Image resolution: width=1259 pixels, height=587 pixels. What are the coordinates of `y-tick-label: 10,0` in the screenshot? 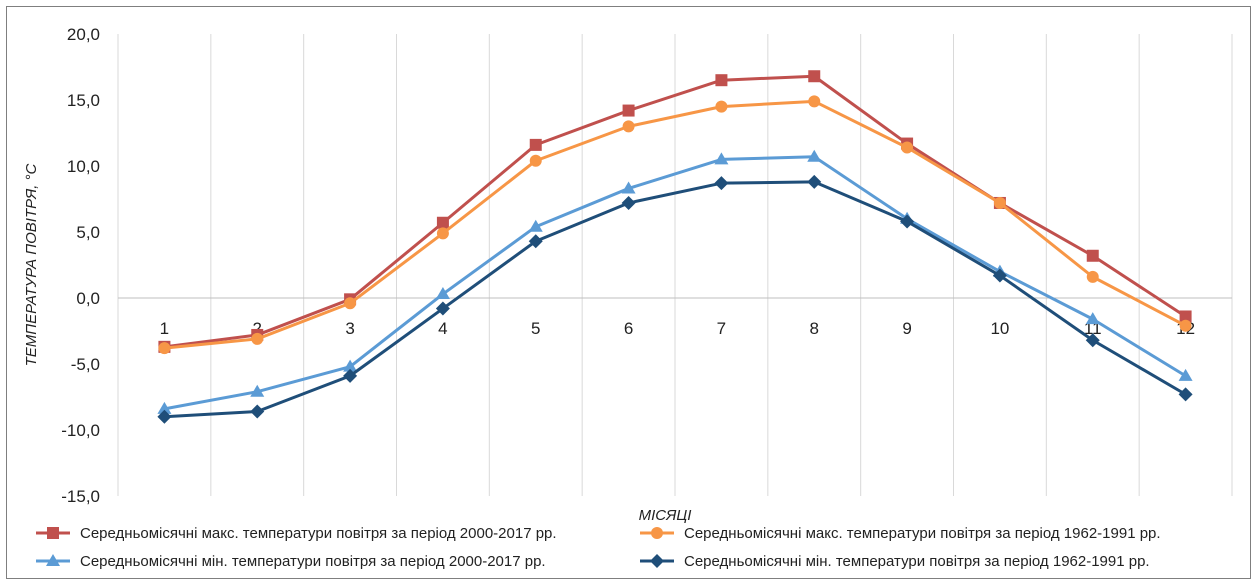 It's located at (83, 166).